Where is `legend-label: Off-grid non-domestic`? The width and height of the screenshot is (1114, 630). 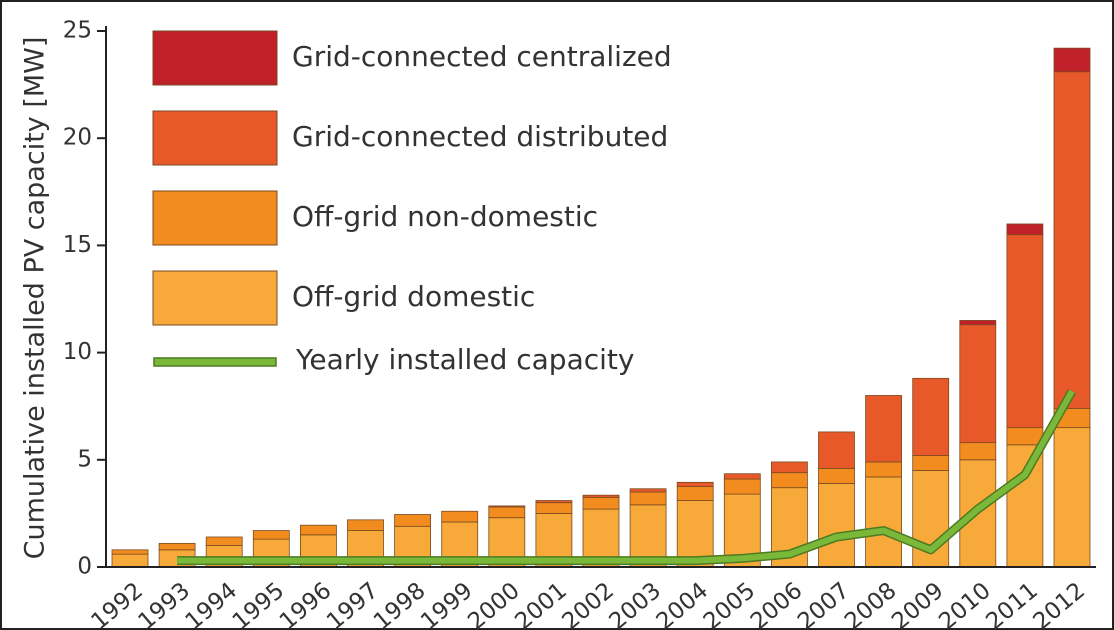 legend-label: Off-grid non-domestic is located at coordinates (445, 216).